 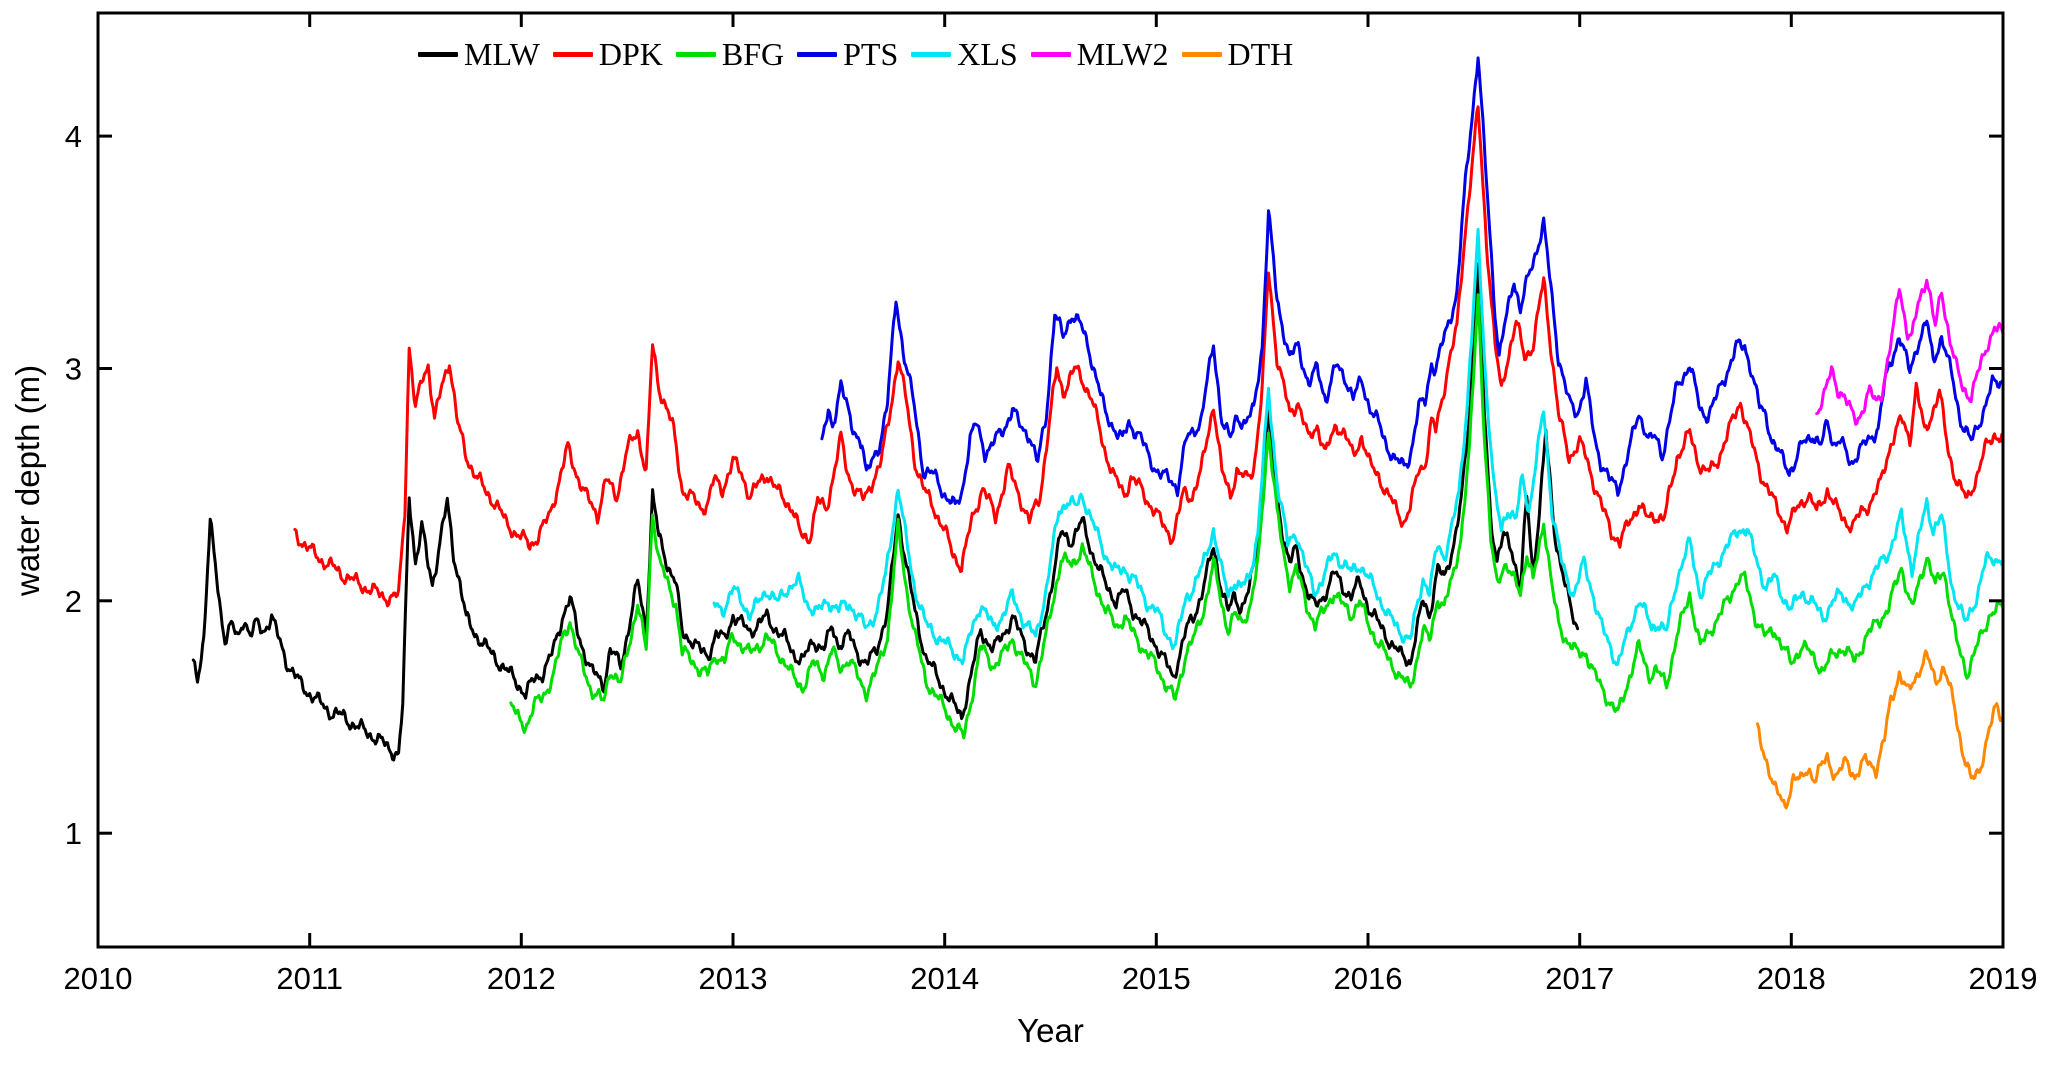 What do you see at coordinates (1910, 352) in the screenshot?
I see `series-mlw2-line` at bounding box center [1910, 352].